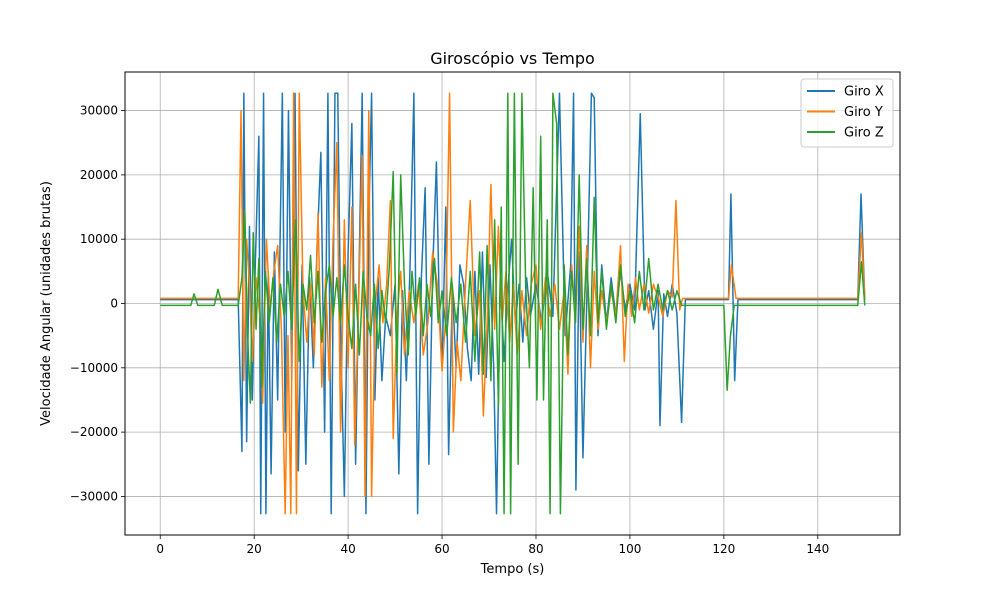 The width and height of the screenshot is (1000, 604). I want to click on y-tick-label: −20000, so click(94, 432).